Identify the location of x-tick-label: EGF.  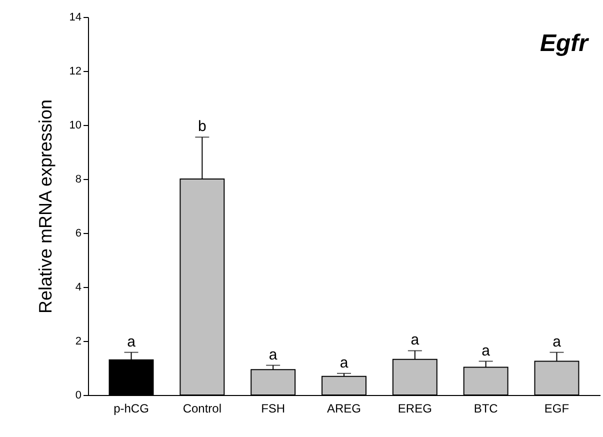
(557, 409).